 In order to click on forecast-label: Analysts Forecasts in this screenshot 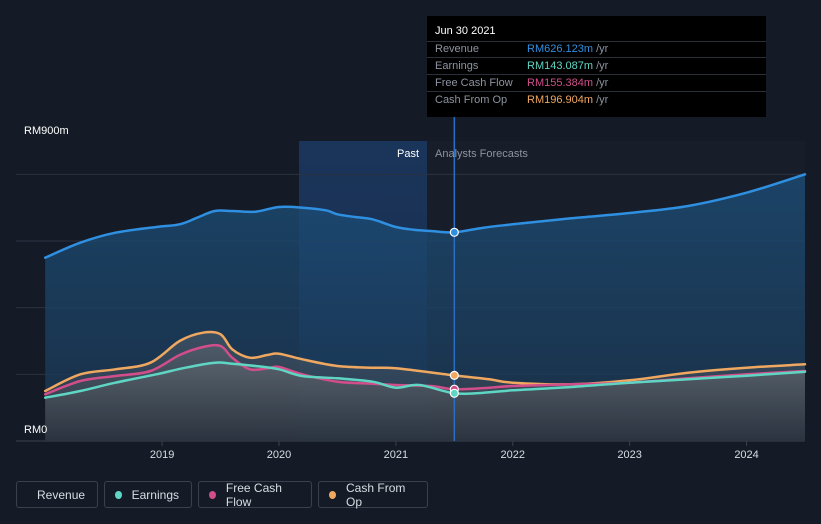, I will do `click(481, 154)`.